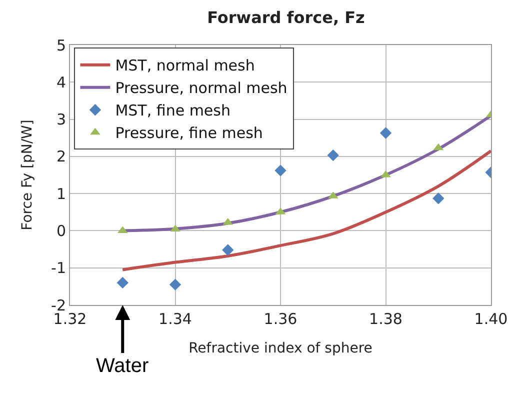 This screenshot has width=520, height=400. Describe the element at coordinates (61, 119) in the screenshot. I see `y-tick-label: 3` at that location.